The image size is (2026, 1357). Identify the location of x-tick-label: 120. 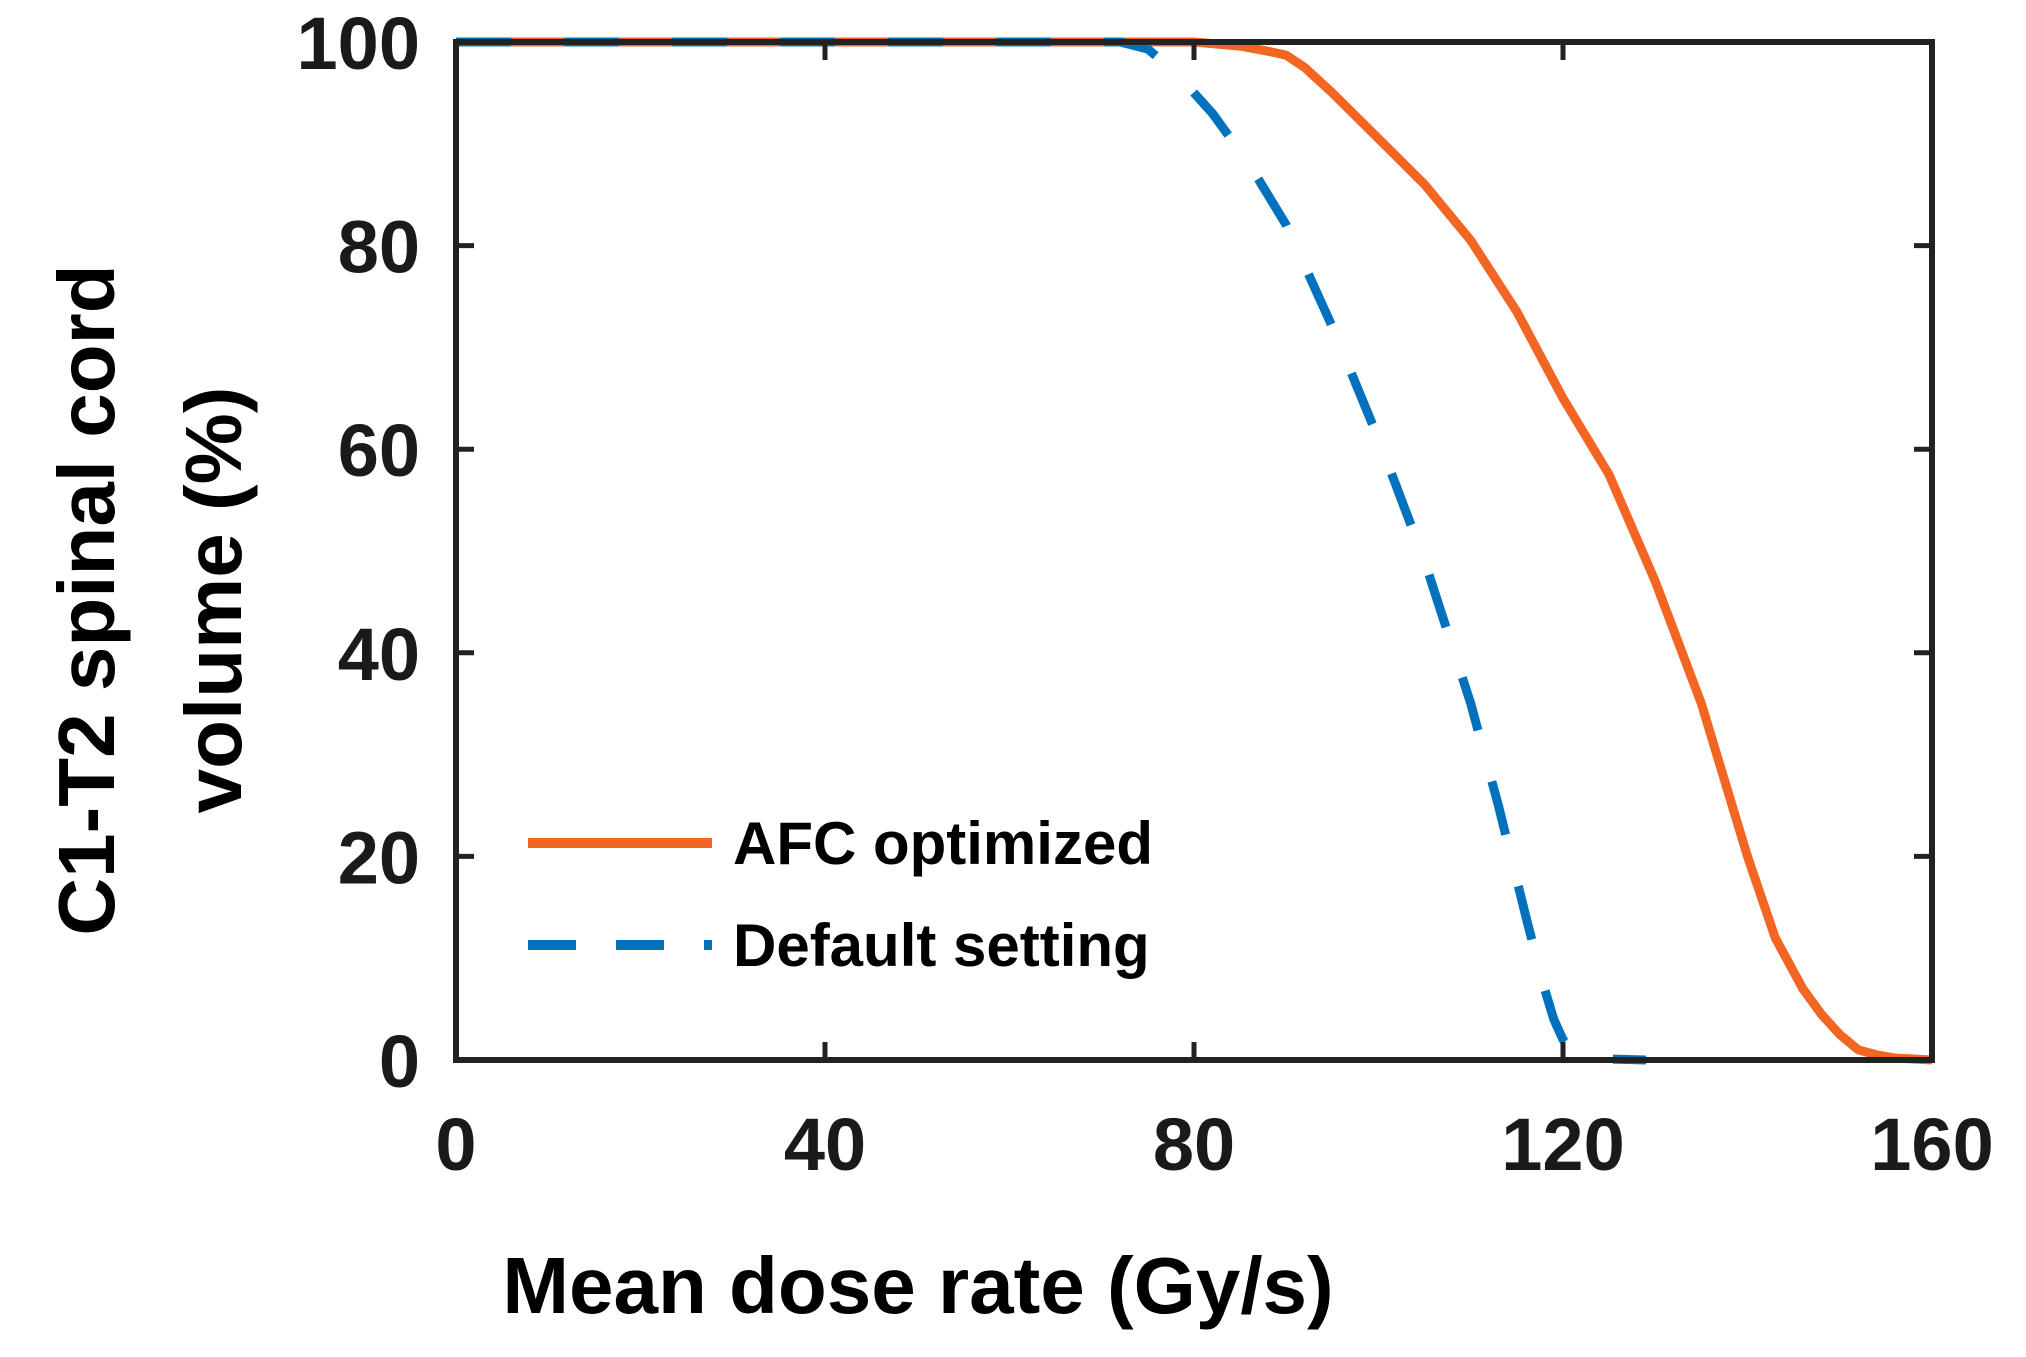
(1562, 1144).